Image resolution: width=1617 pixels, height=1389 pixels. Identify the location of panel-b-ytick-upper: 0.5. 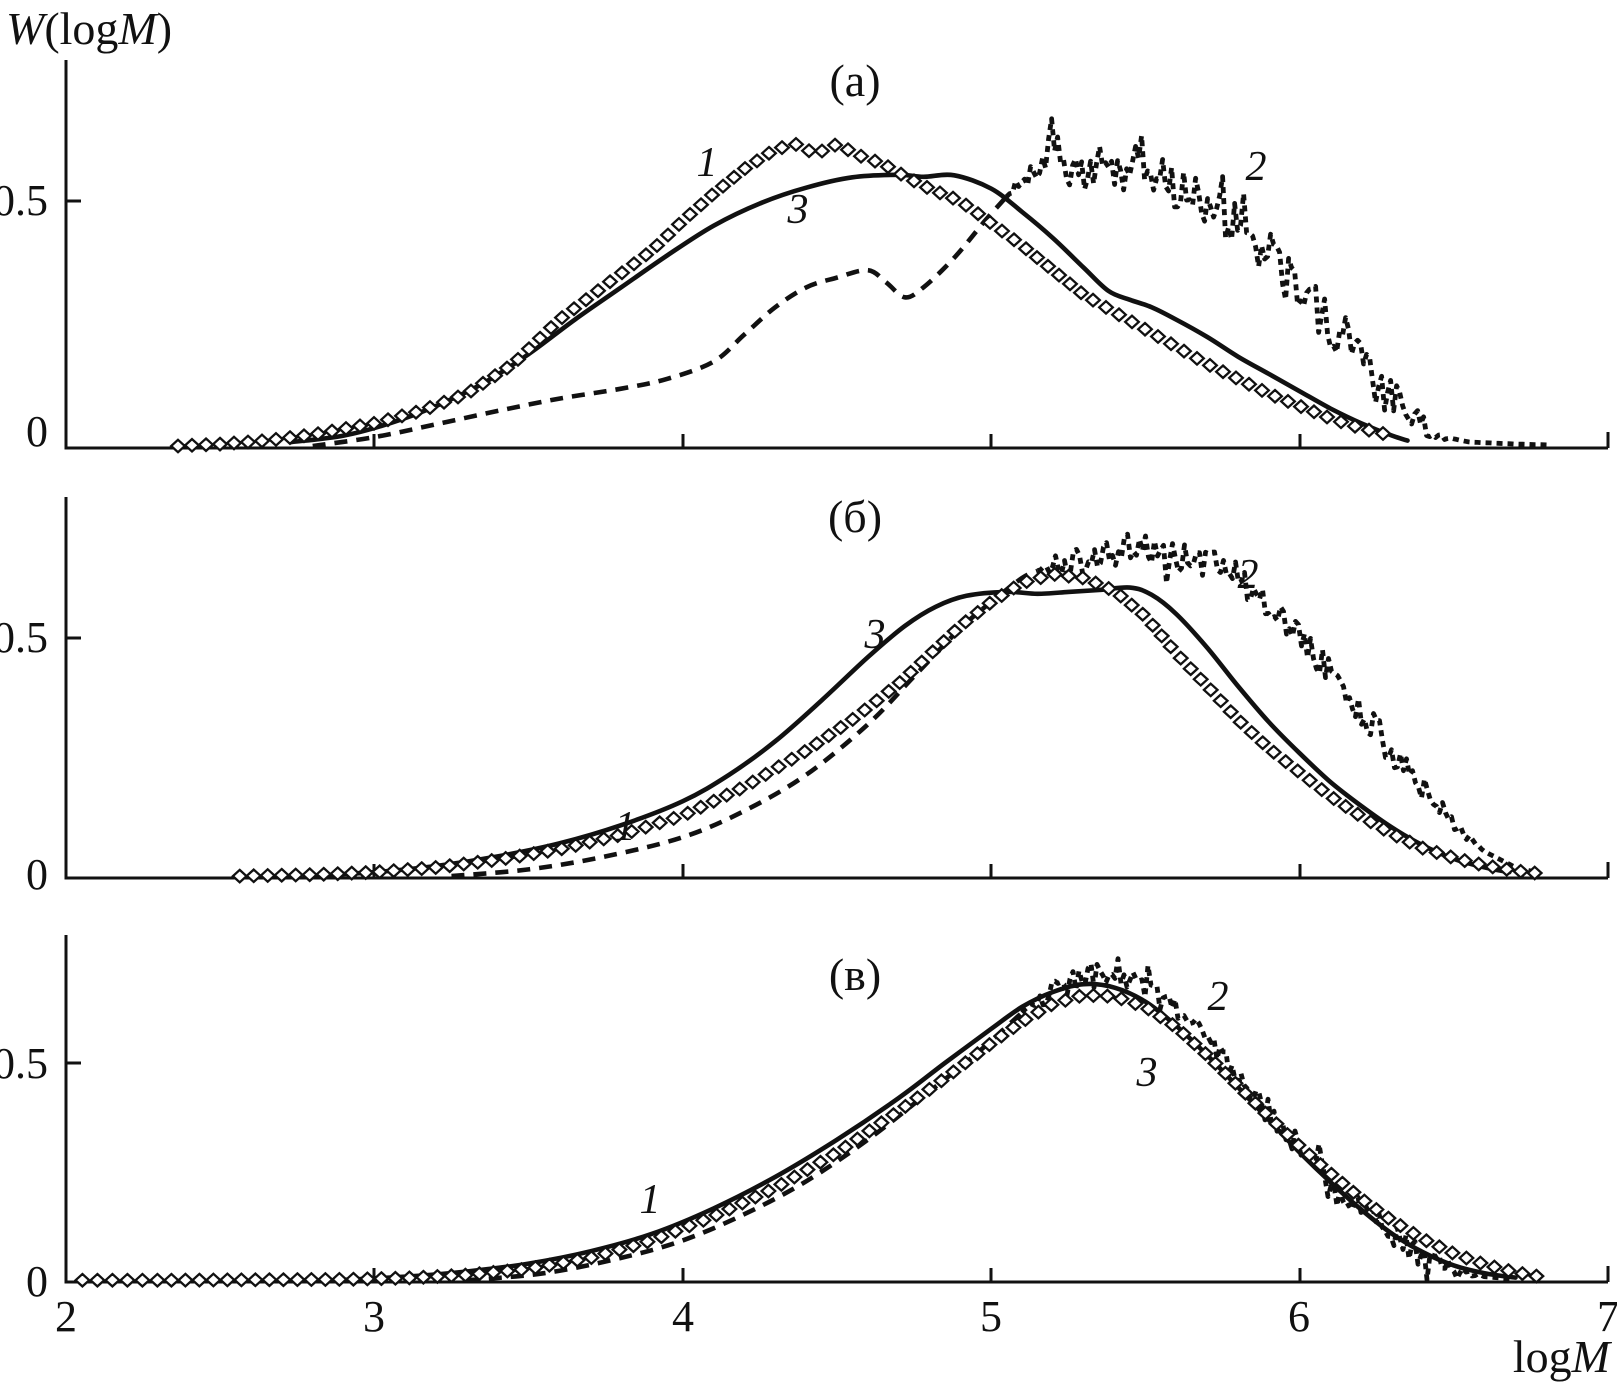
(24, 637).